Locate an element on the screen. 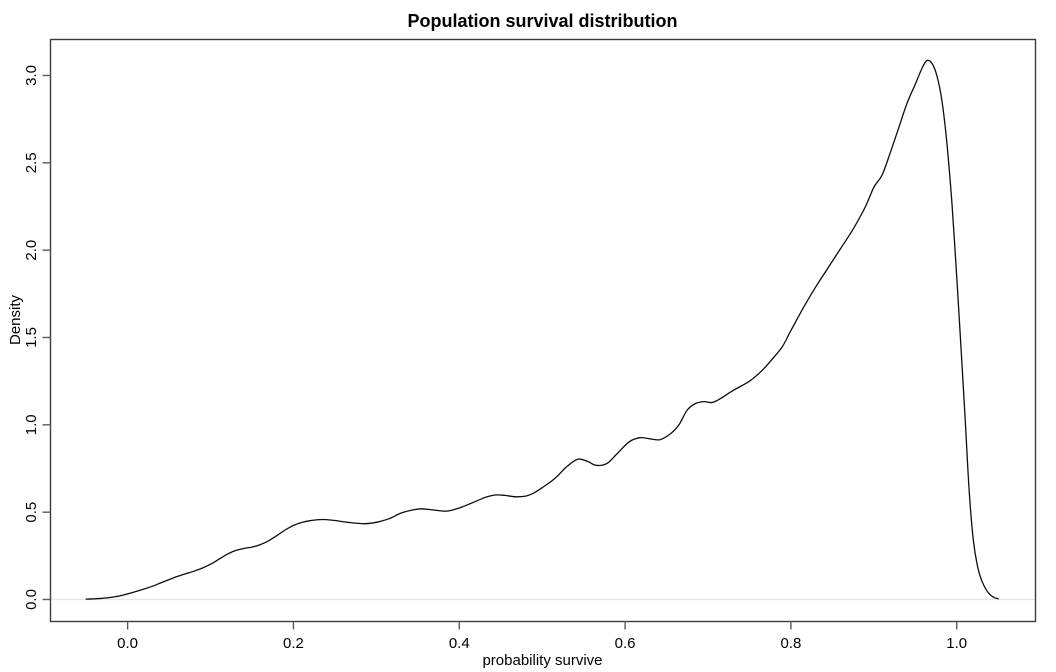 The height and width of the screenshot is (672, 1056). x-tick-label: 0.8 is located at coordinates (790, 643).